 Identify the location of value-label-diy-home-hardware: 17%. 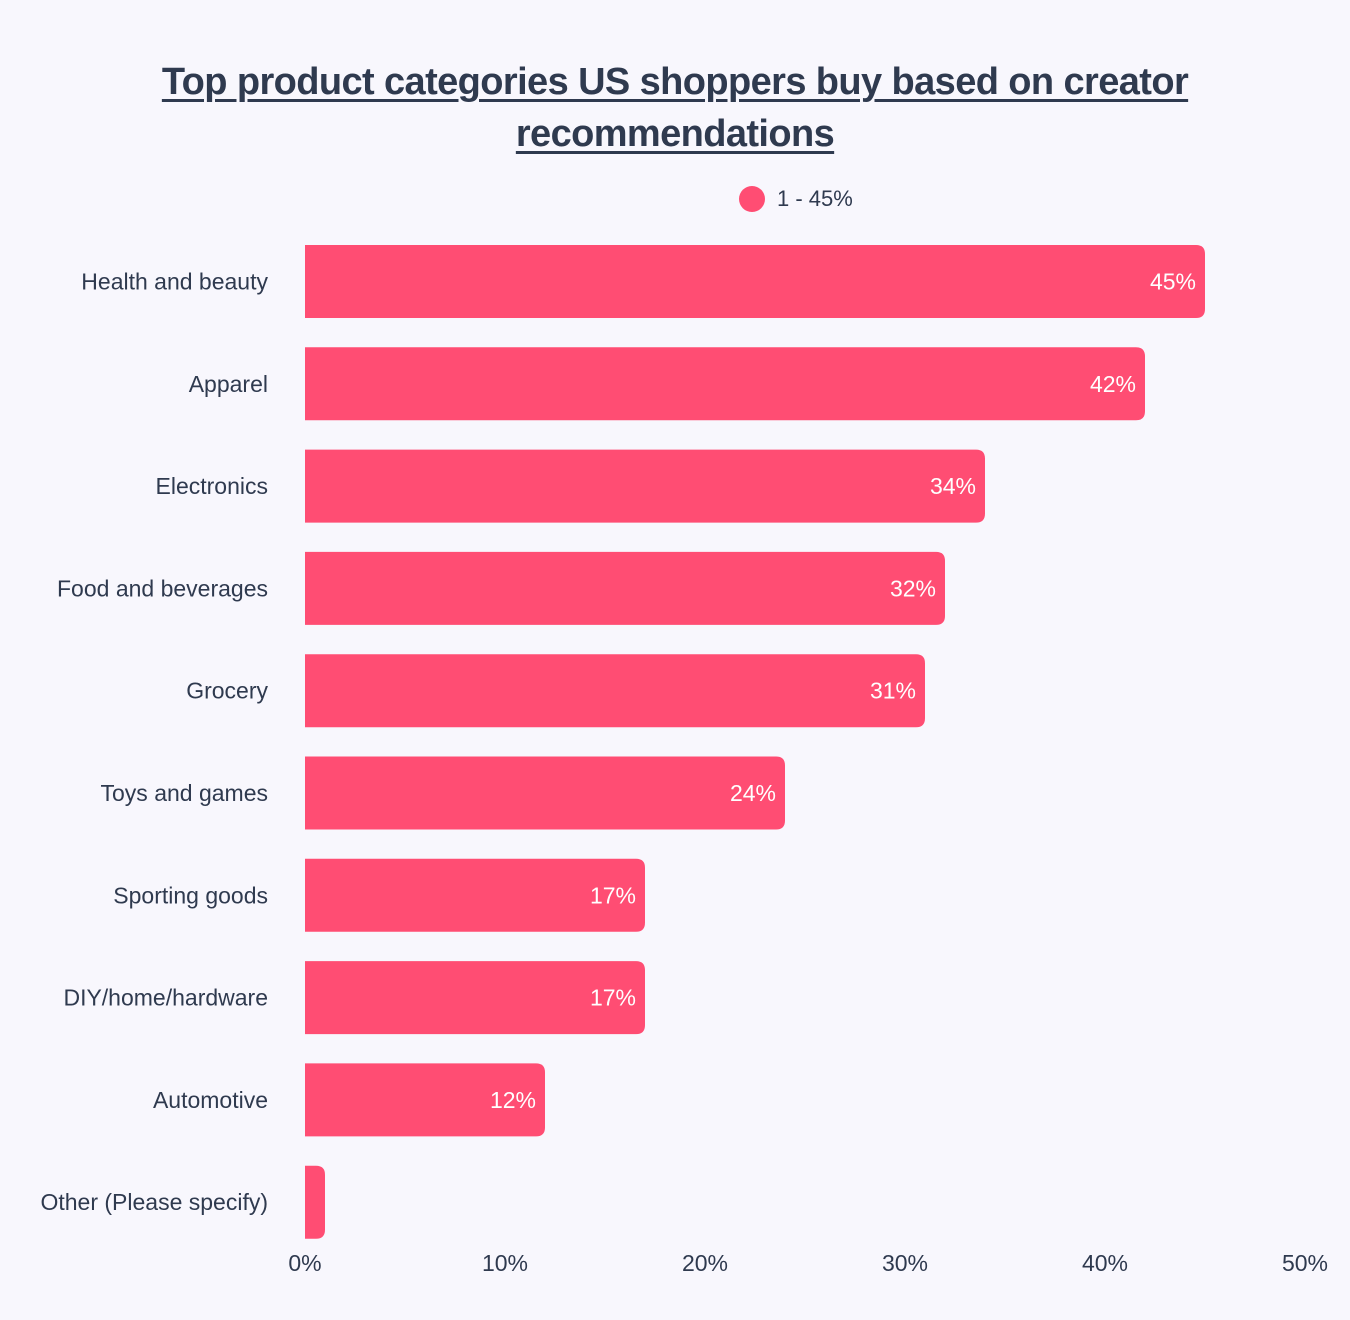
(613, 998).